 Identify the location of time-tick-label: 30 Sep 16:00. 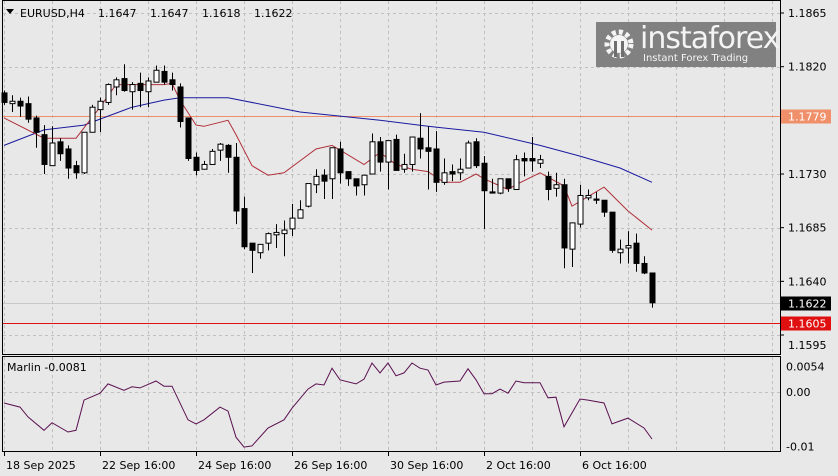
(426, 465).